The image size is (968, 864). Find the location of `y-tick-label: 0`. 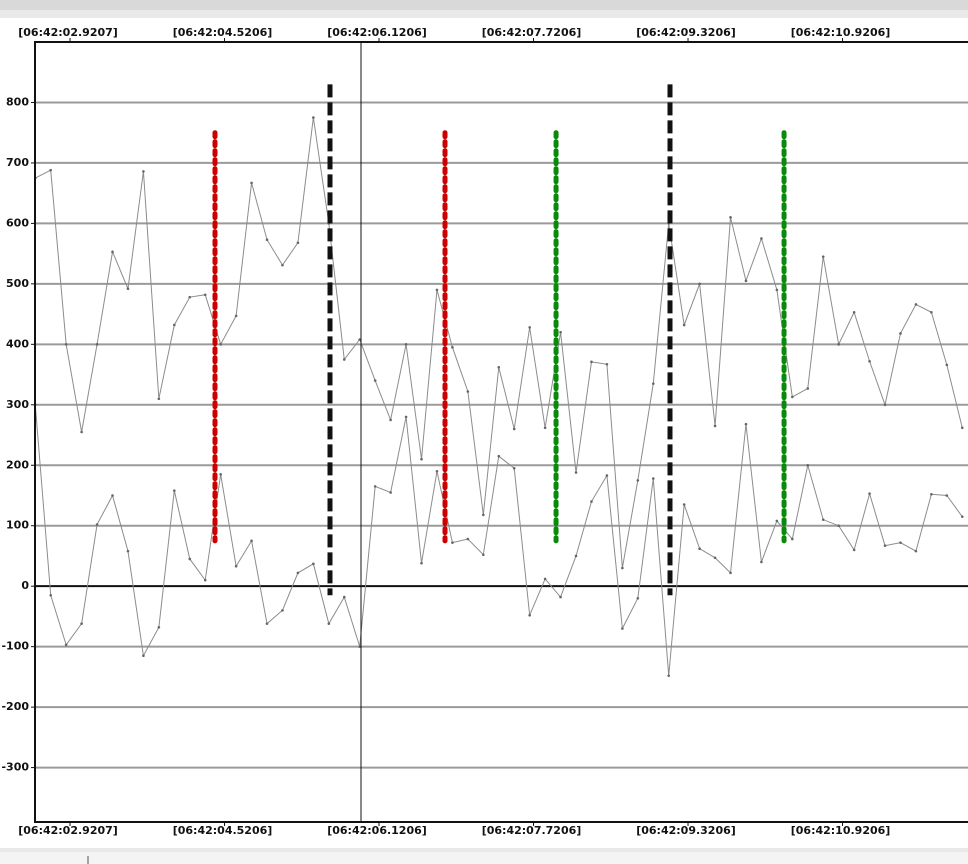

y-tick-label: 0 is located at coordinates (25, 585).